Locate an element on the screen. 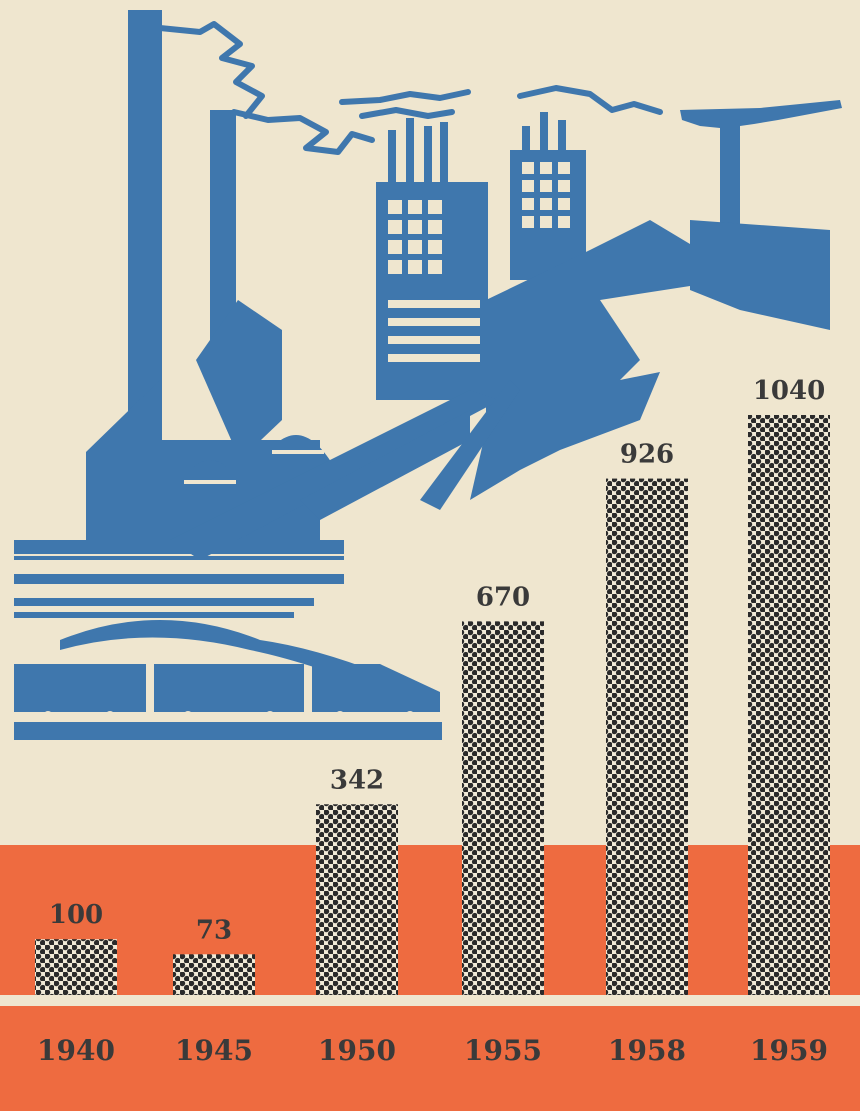  bar-1955 is located at coordinates (503, 808).